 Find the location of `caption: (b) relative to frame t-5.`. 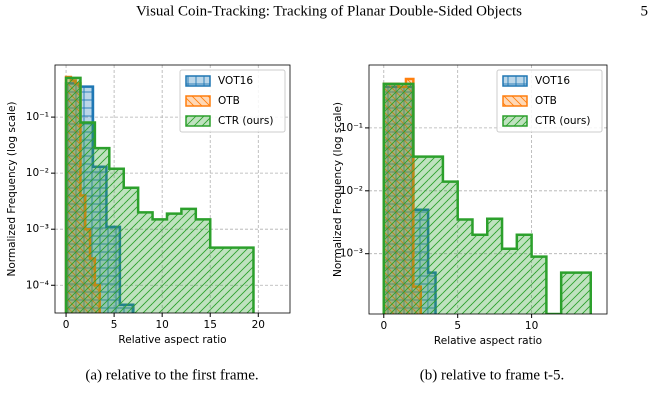

caption: (b) relative to frame t-5. is located at coordinates (492, 375).